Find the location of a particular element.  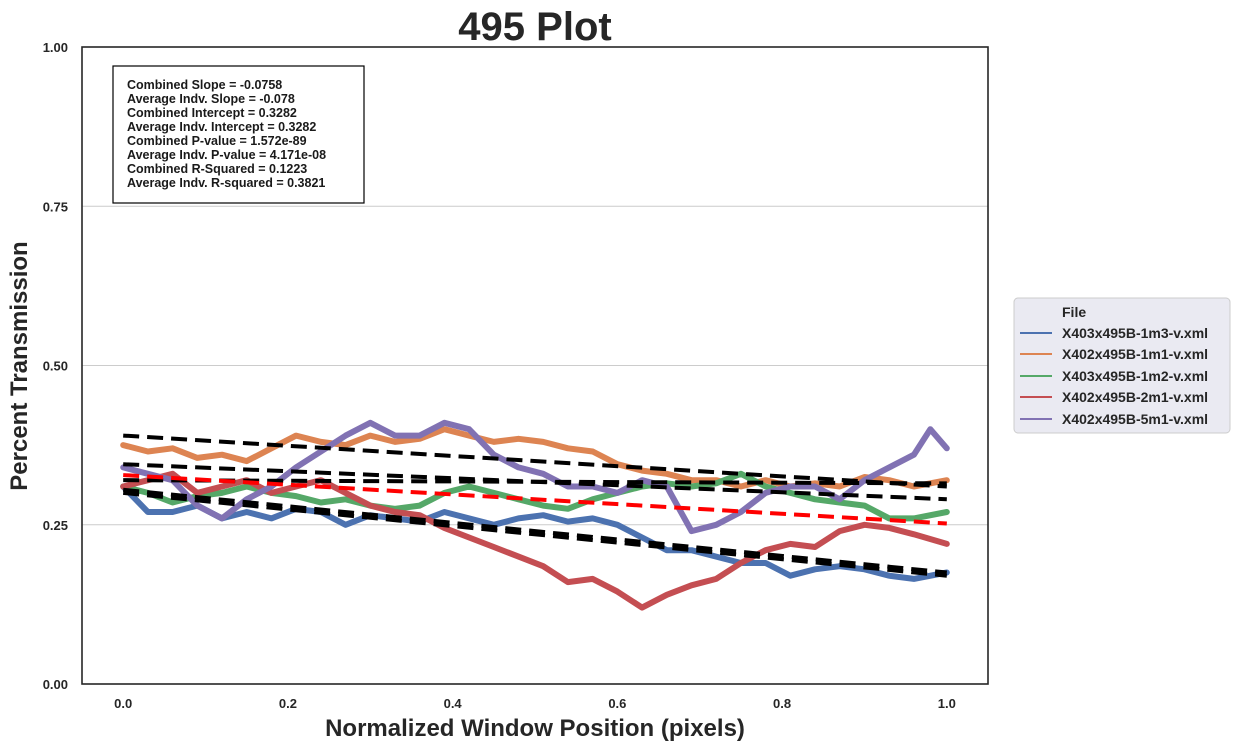

y-tick-label: 0.25 is located at coordinates (55, 525).